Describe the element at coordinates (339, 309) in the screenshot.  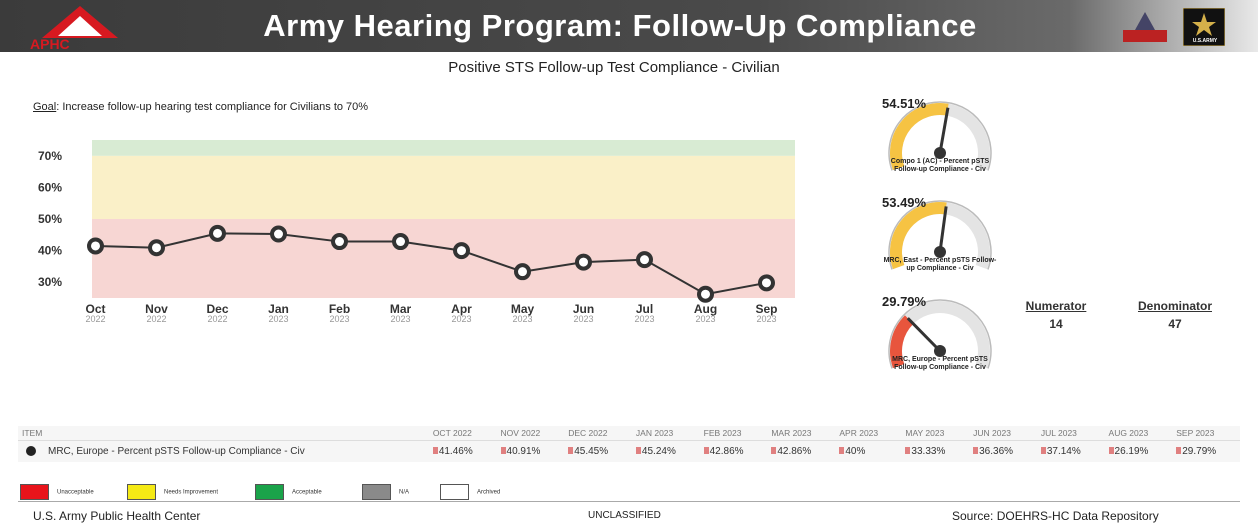
I see `x-tick-label: Feb` at that location.